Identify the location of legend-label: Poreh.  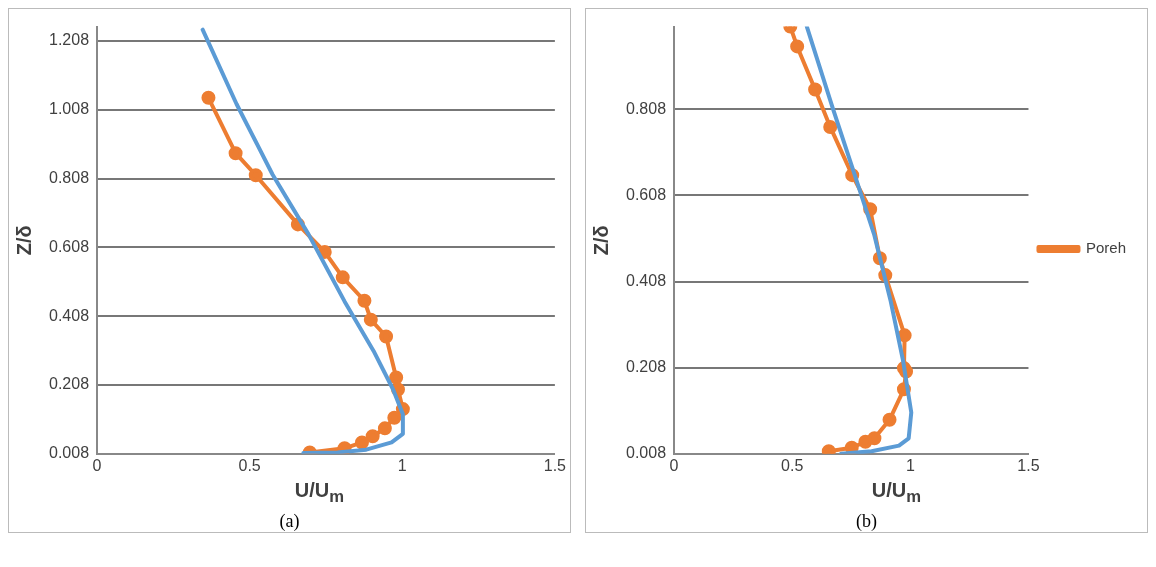
(1105, 248).